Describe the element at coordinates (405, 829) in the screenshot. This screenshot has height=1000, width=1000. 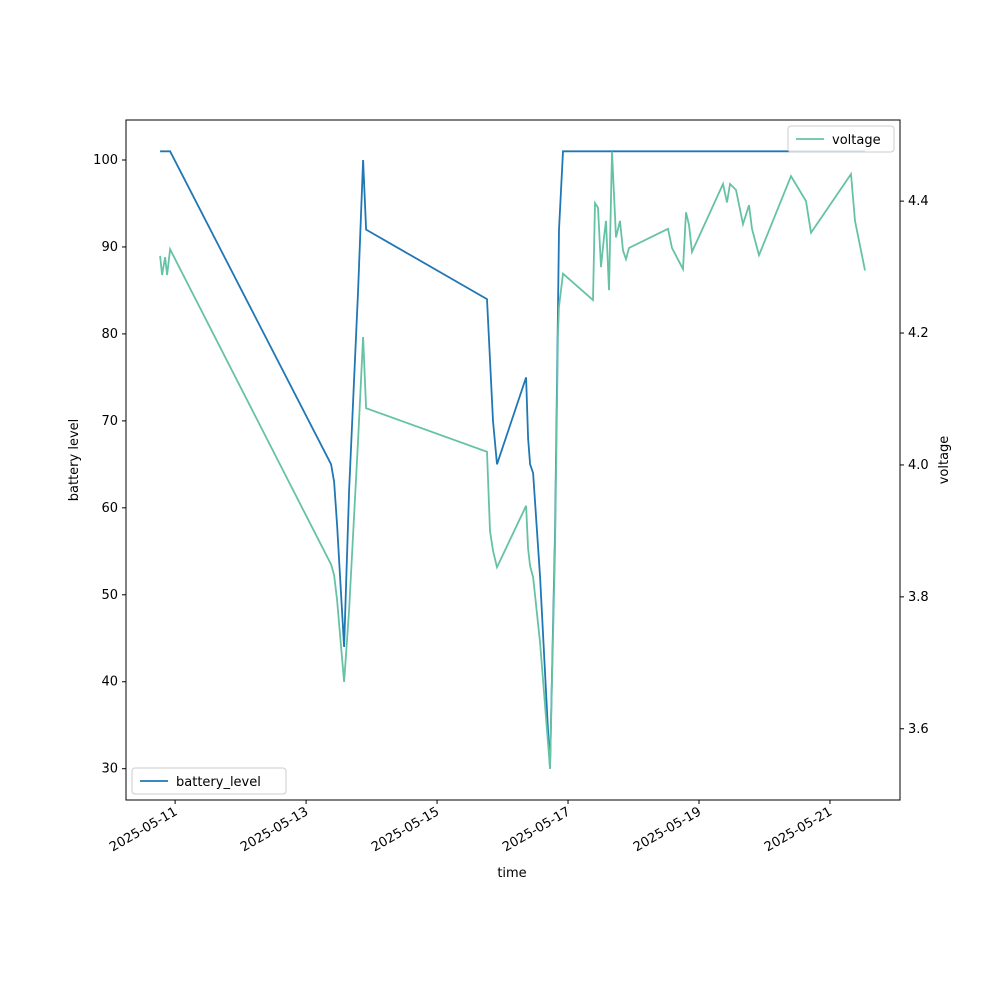
I see `x-tick-label: 2025-05-15` at that location.